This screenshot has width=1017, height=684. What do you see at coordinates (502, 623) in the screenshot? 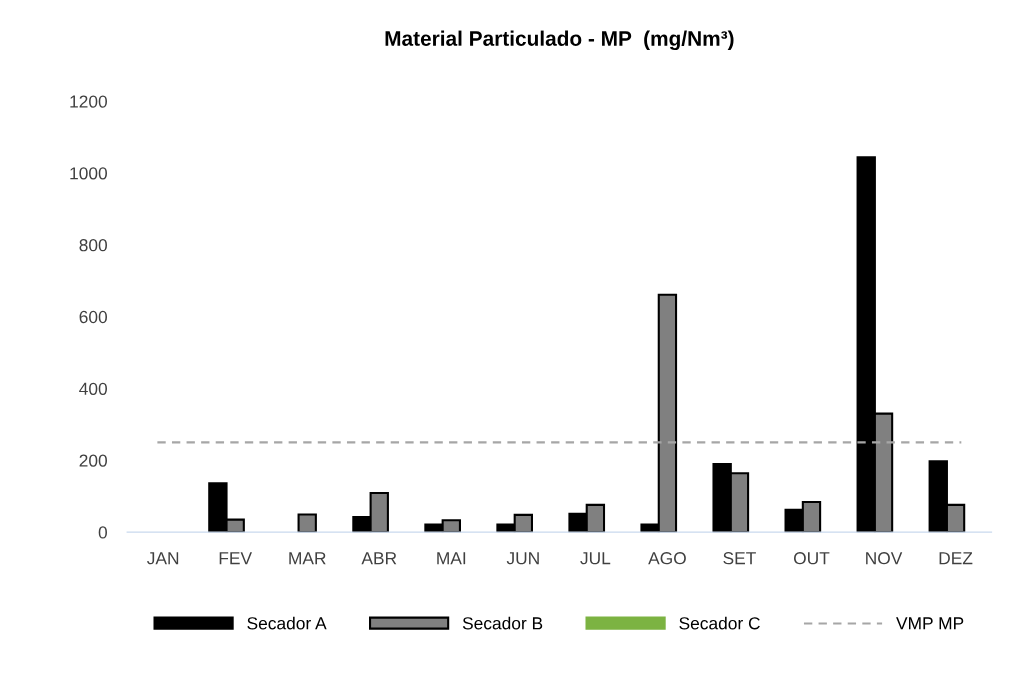
I see `legend-label: Secador B` at bounding box center [502, 623].